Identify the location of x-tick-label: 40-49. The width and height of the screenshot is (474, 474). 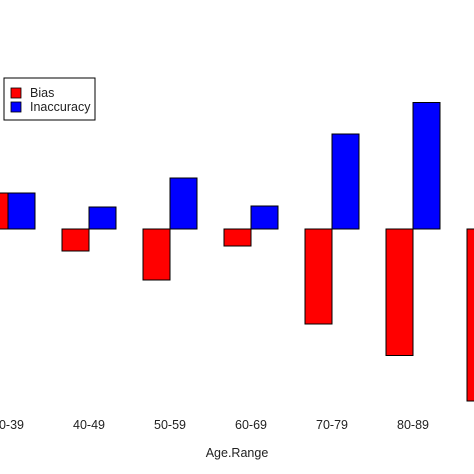
(89, 425).